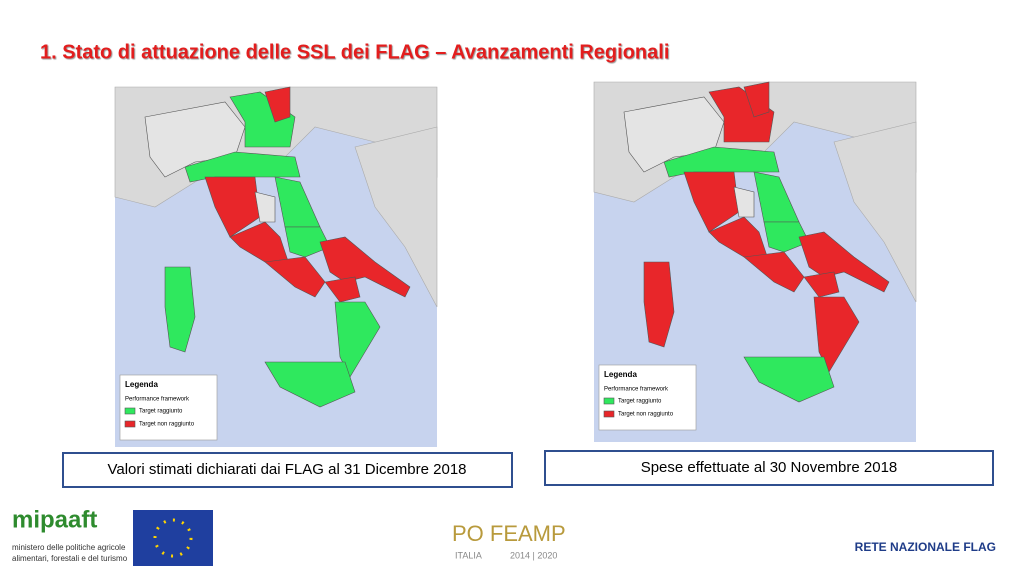 This screenshot has width=1024, height=581. I want to click on eu-stars, so click(173, 538).